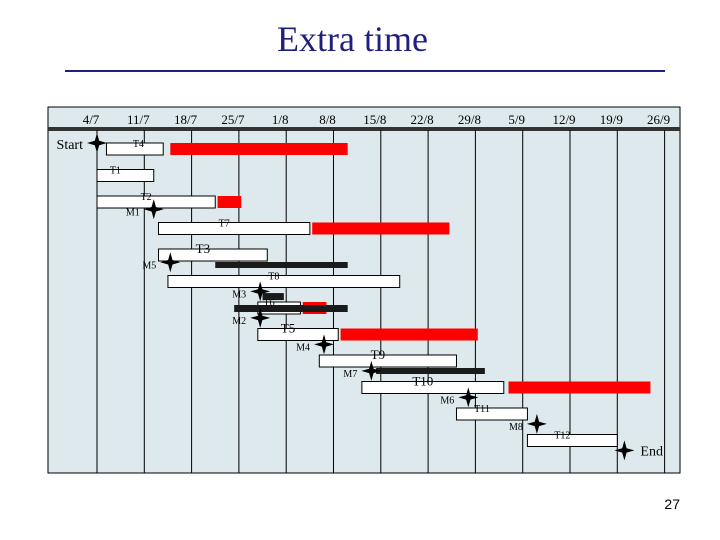 The height and width of the screenshot is (540, 720). I want to click on task-label: T12, so click(562, 436).